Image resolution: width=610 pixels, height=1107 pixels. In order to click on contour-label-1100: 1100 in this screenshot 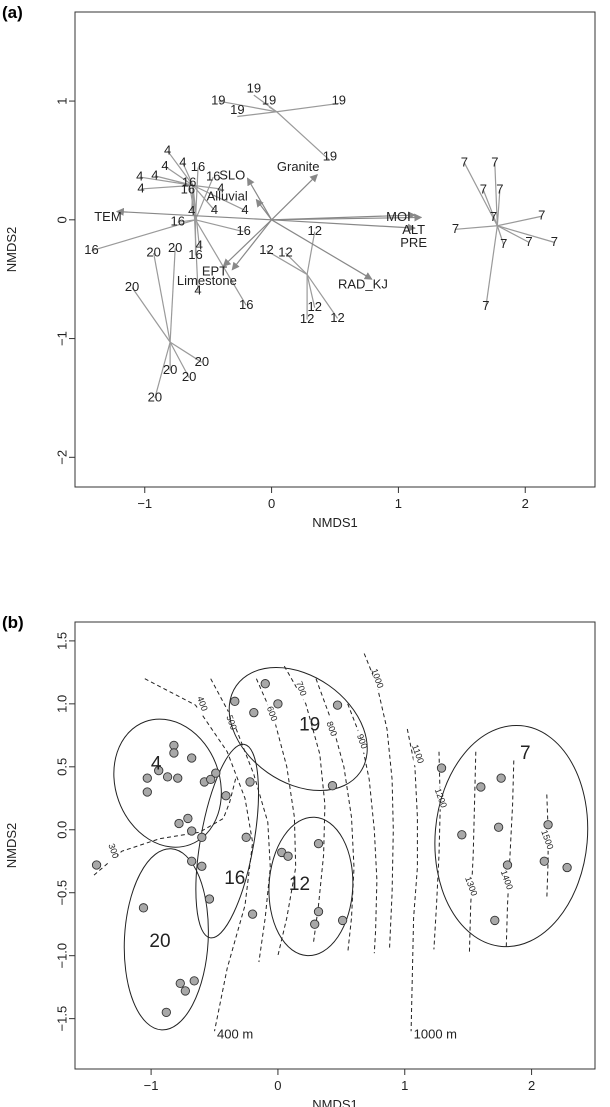, I will do `click(418, 754)`.